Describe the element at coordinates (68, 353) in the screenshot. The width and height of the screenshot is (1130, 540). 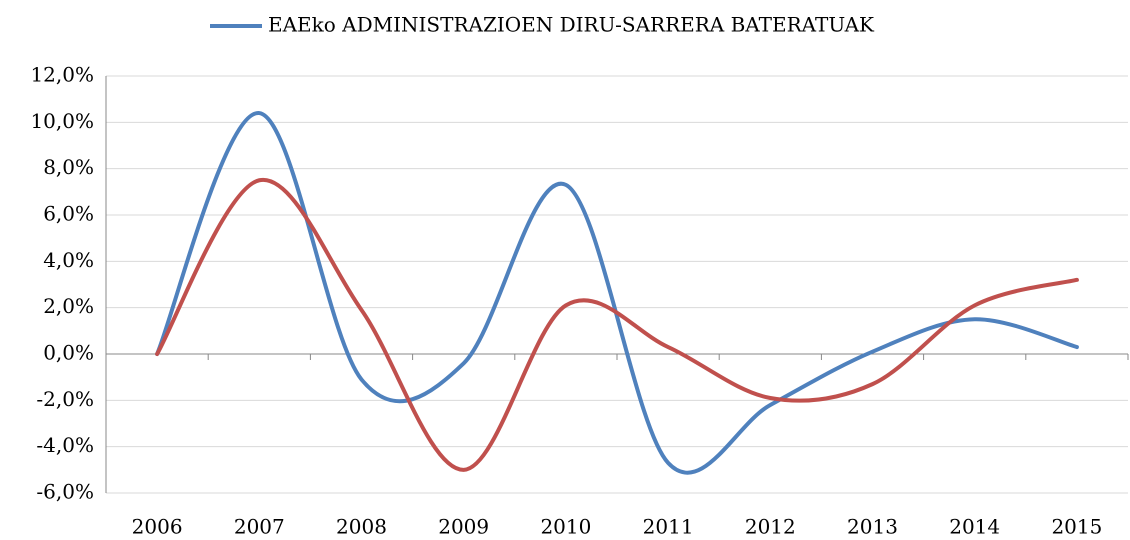
I see `y-tick-label: 0,0%` at that location.